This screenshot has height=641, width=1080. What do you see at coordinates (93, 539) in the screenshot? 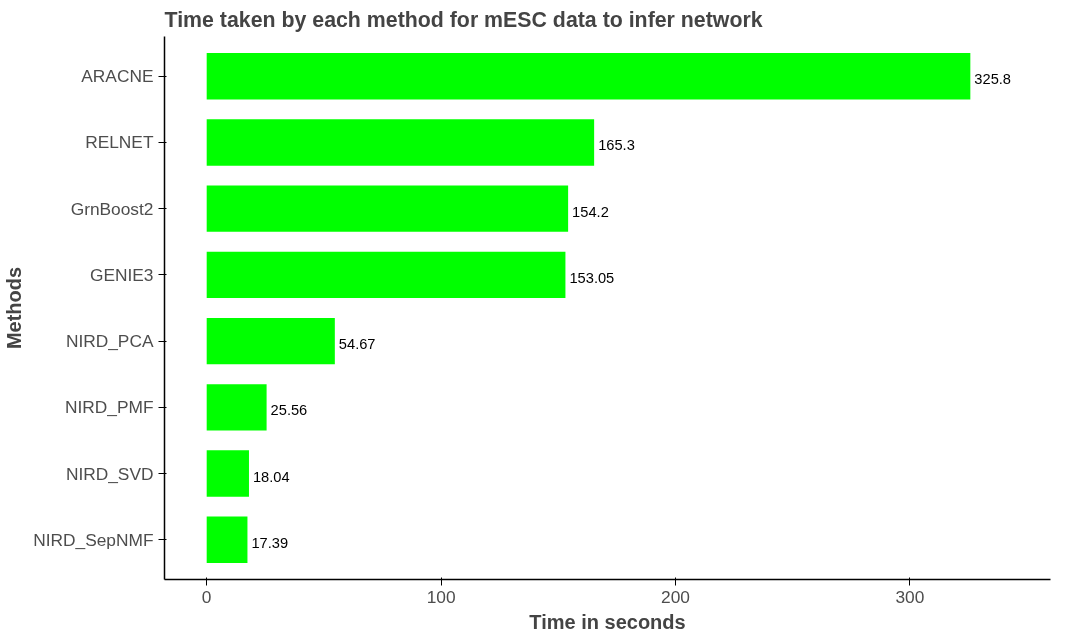
I see `y-tick-label: NIRD_SepNMF` at bounding box center [93, 539].